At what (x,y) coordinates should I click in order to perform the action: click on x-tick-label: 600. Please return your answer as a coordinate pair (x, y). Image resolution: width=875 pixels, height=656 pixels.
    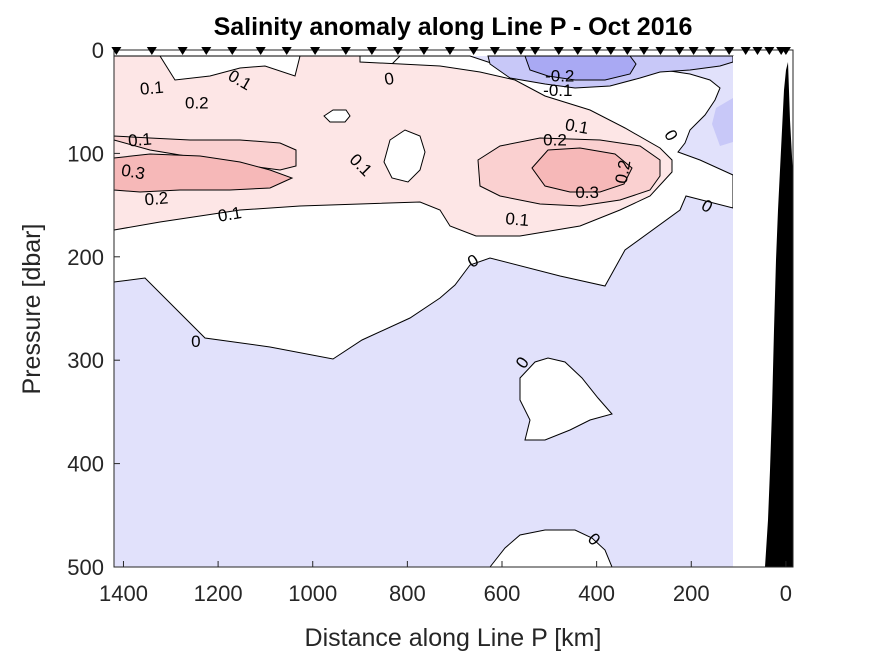
    Looking at the image, I should click on (502, 593).